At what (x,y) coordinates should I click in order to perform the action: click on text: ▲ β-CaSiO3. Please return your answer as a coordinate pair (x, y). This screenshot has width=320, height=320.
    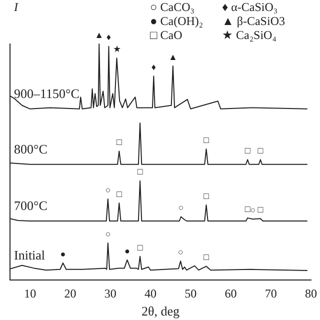
    Looking at the image, I should click on (253, 21).